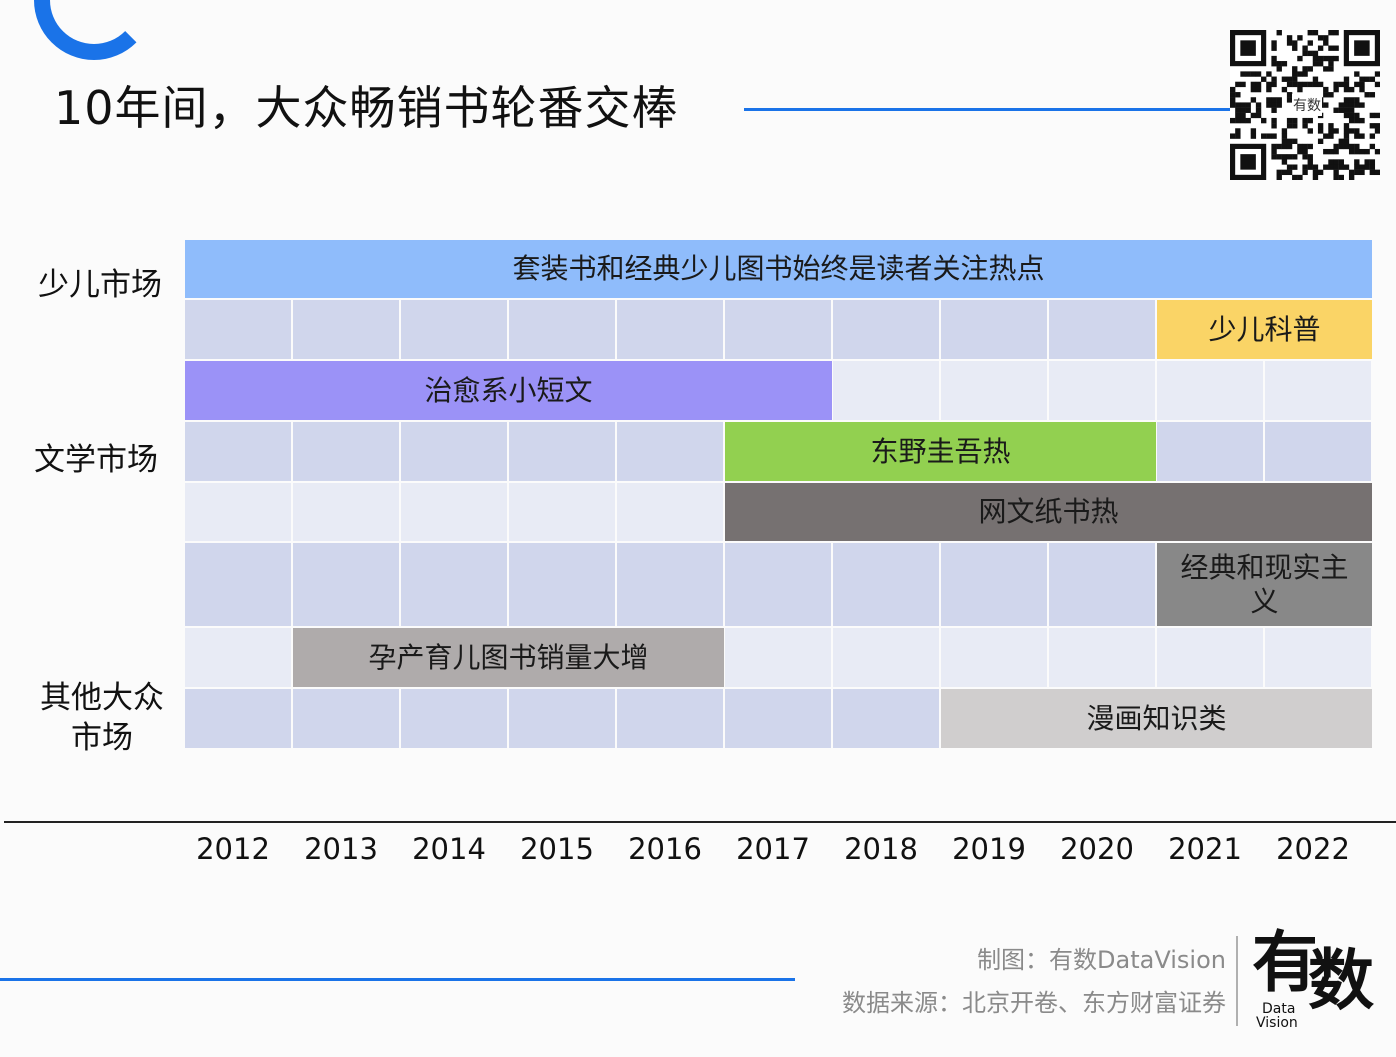  Describe the element at coordinates (397, 979) in the screenshot. I see `bottom-rule` at that location.